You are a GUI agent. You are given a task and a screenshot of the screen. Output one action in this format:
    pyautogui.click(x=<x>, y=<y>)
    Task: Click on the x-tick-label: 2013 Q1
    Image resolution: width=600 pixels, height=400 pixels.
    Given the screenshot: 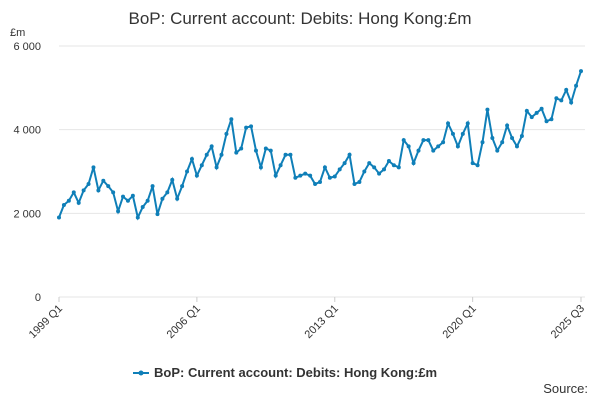 What is the action you would take?
    pyautogui.click(x=322, y=322)
    